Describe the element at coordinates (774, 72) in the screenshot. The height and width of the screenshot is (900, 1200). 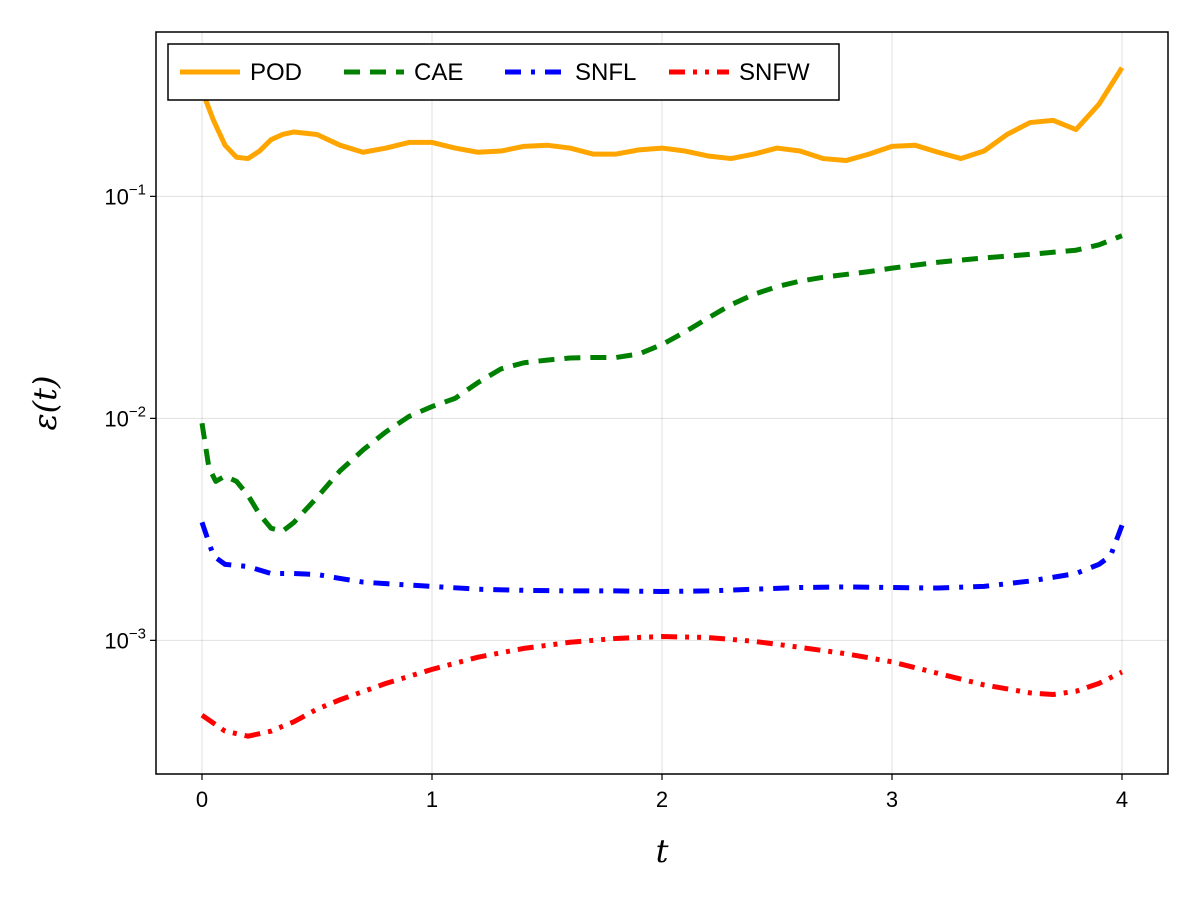
I see `legend-label-snfw: SNFW` at that location.